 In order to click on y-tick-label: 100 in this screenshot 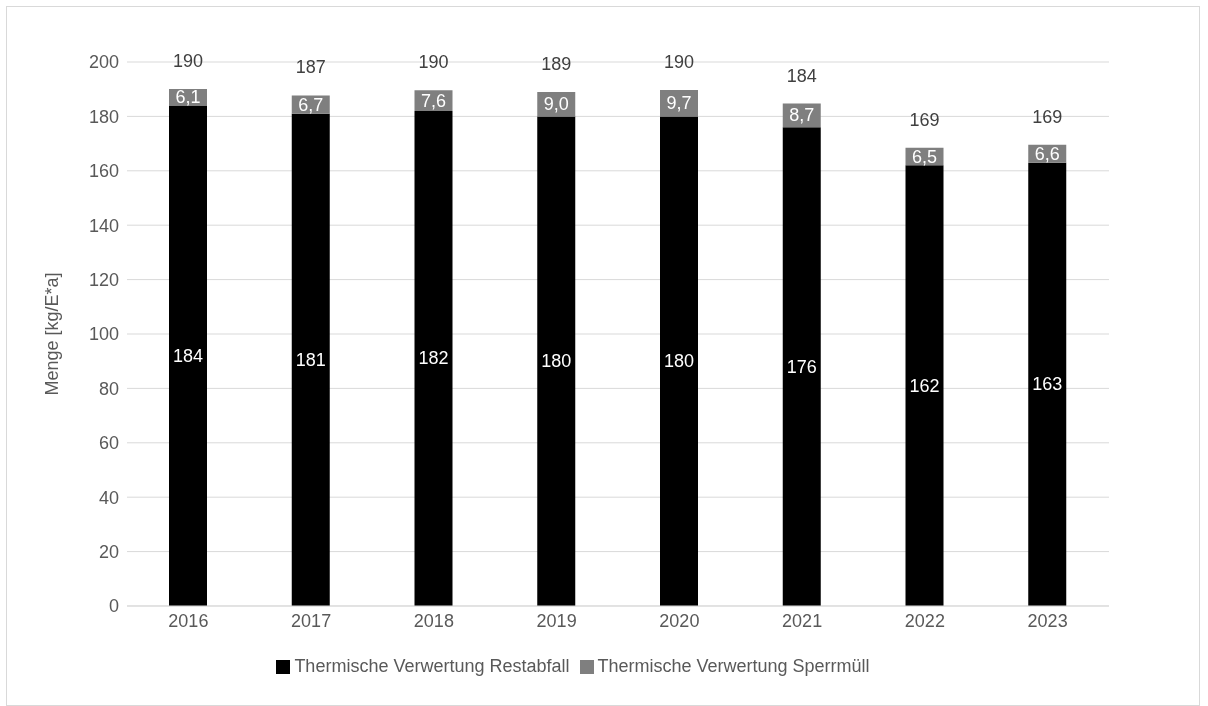, I will do `click(103, 334)`.